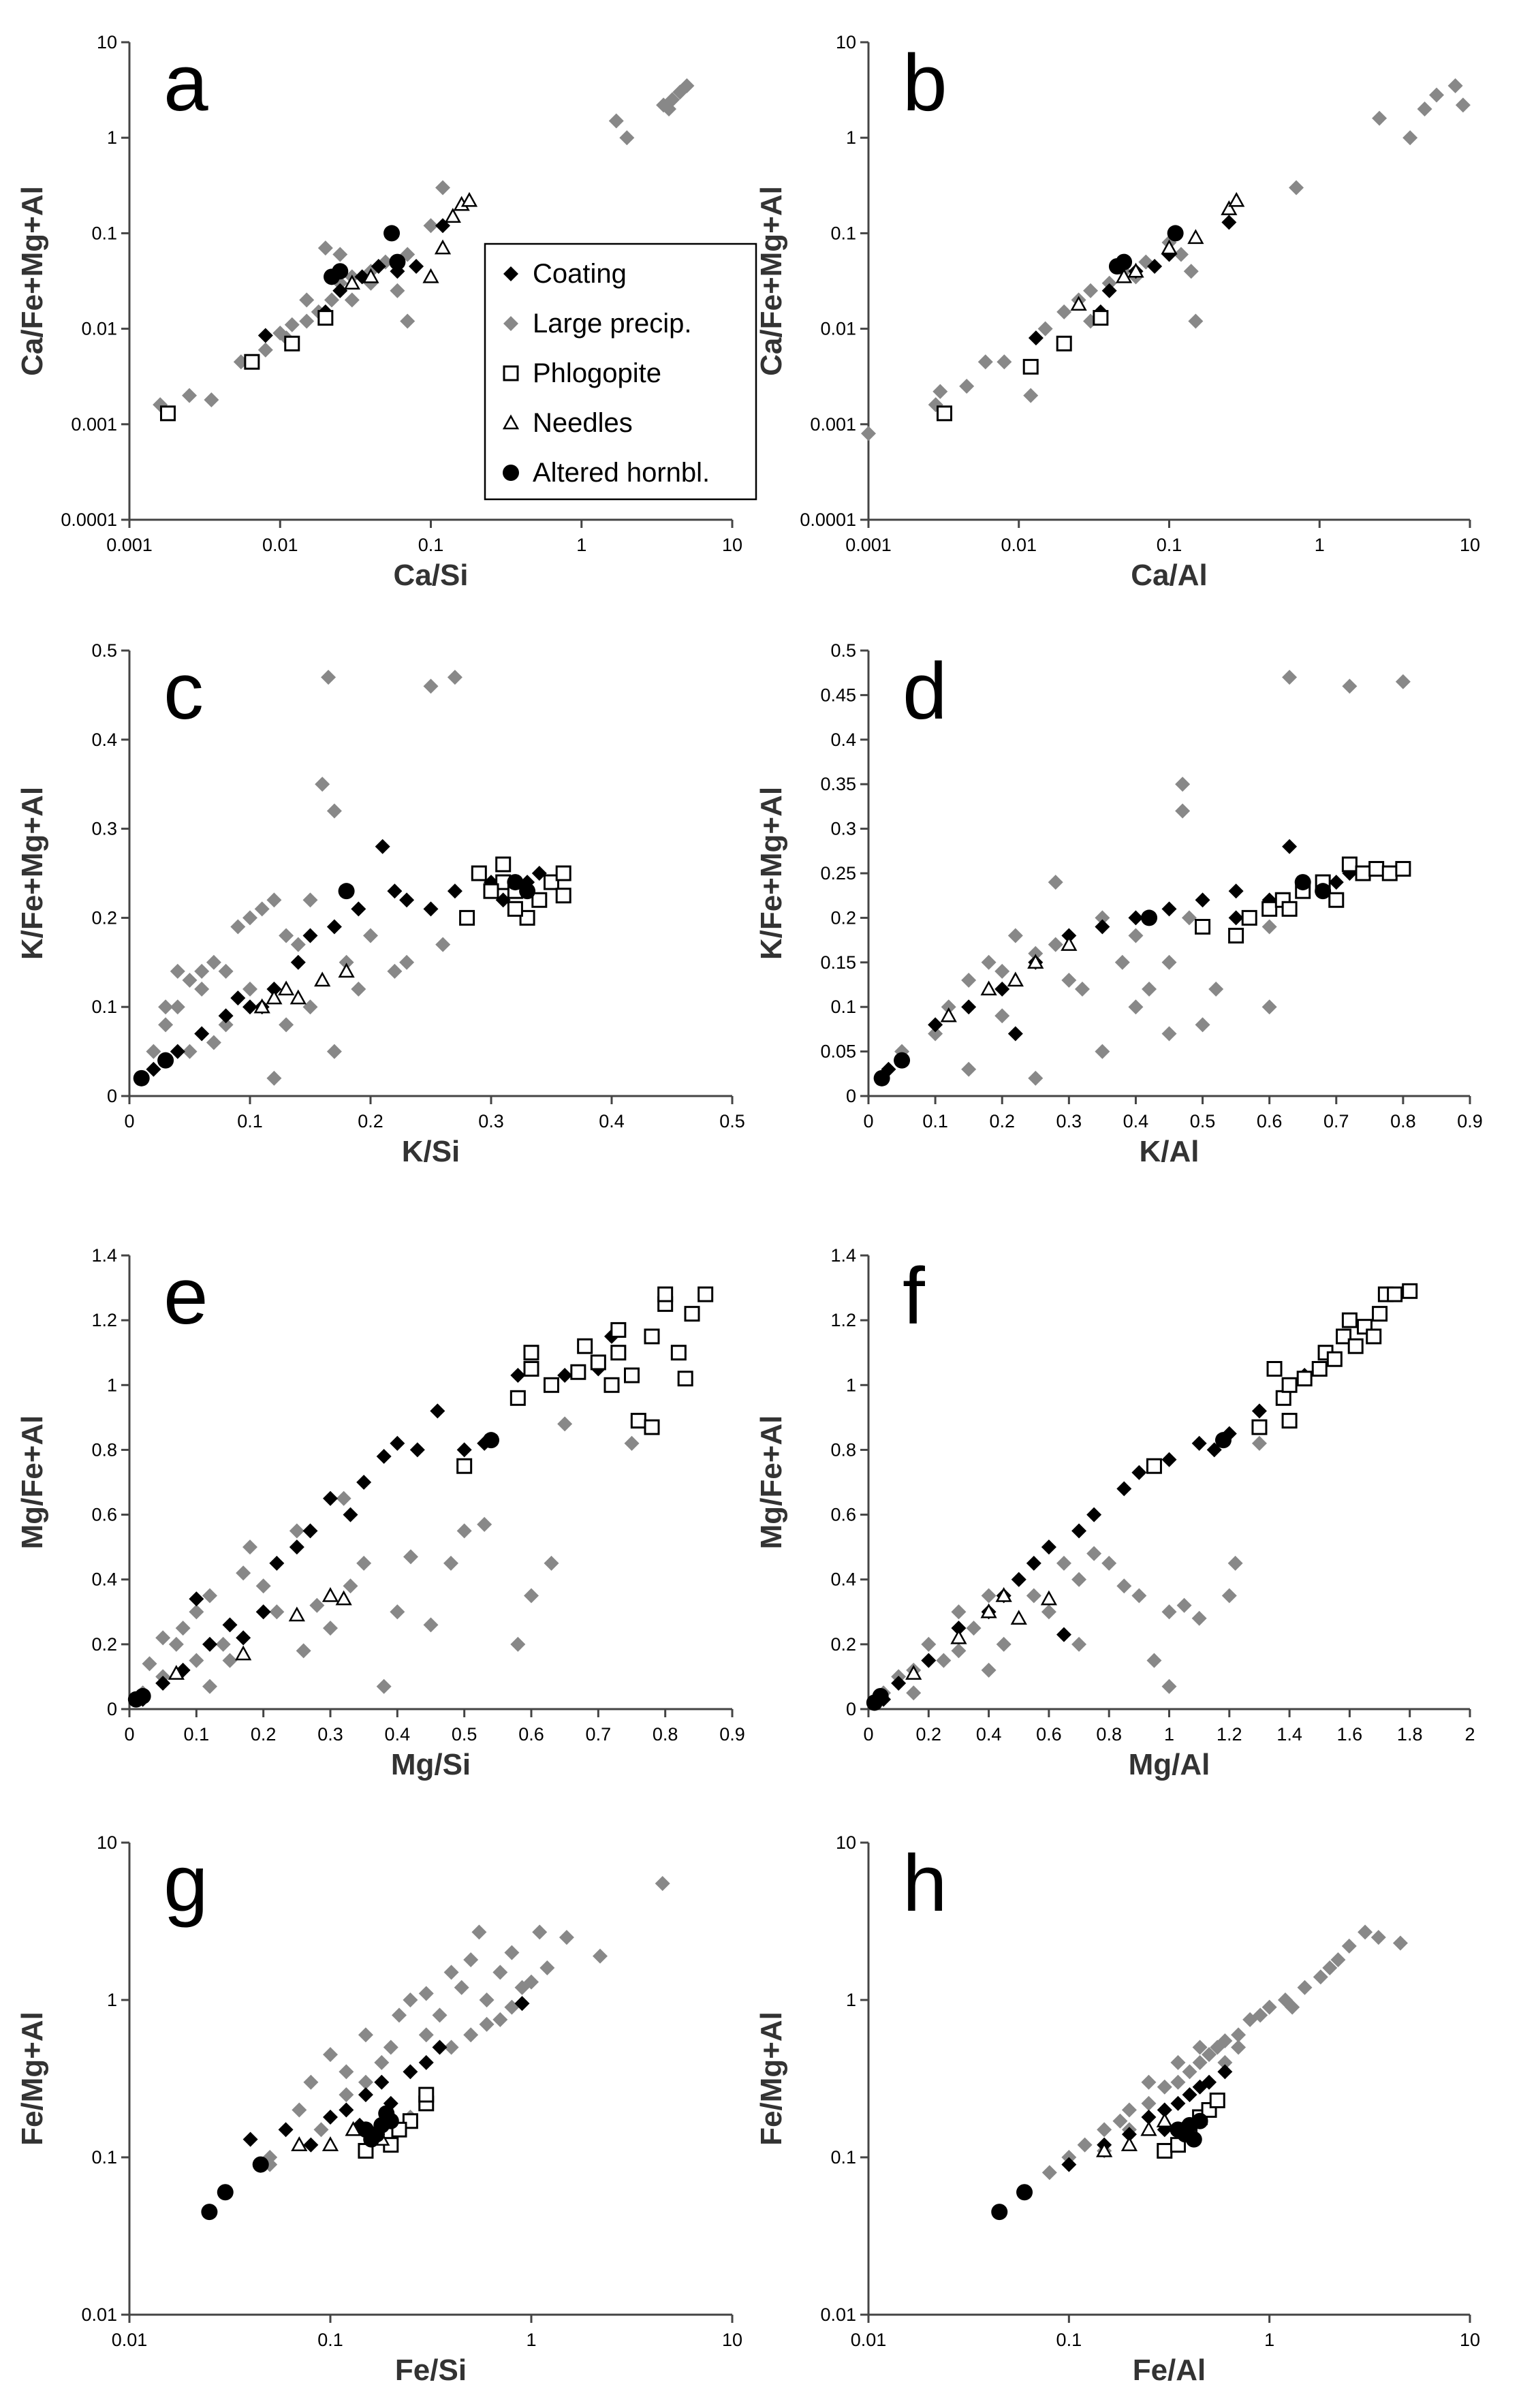 This screenshot has height=2408, width=1521. I want to click on y-tick-label: 10, so click(107, 1842).